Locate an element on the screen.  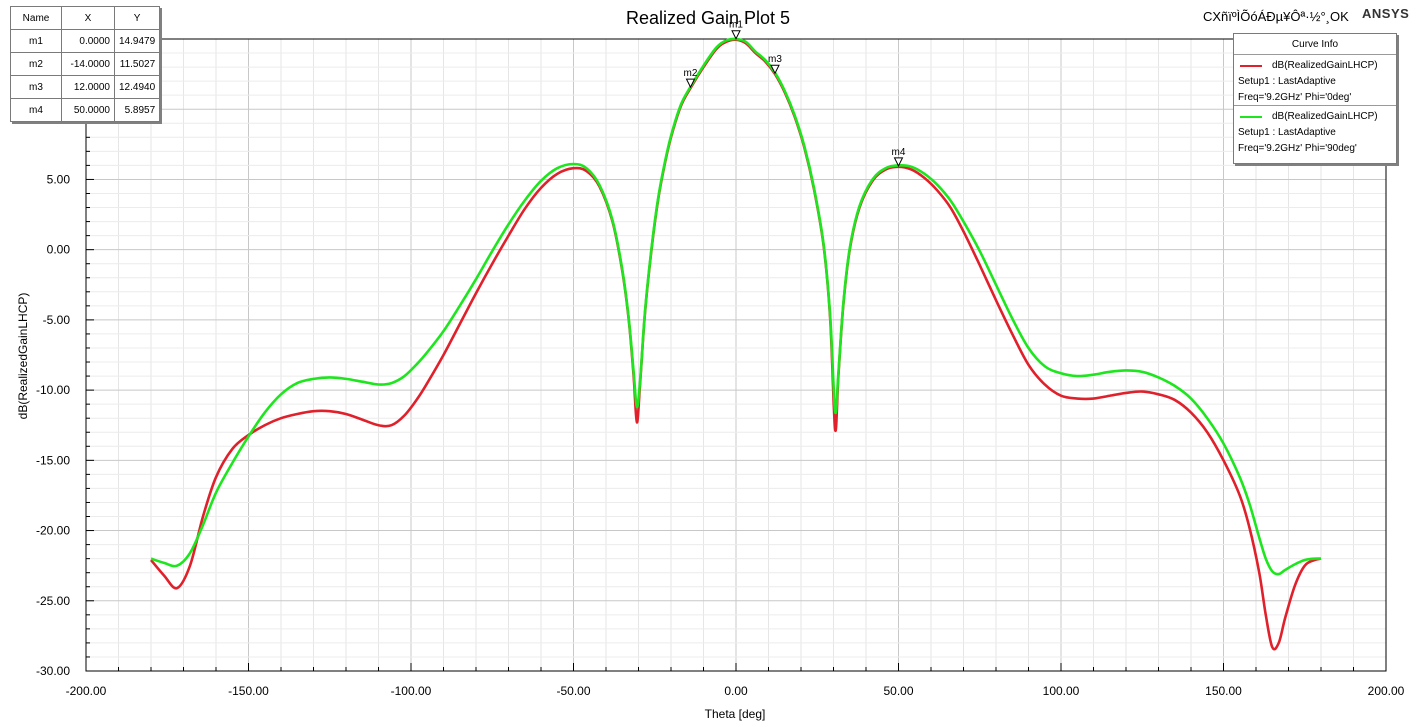
table-row: m4 50.0000 5.8957 is located at coordinates (85, 110).